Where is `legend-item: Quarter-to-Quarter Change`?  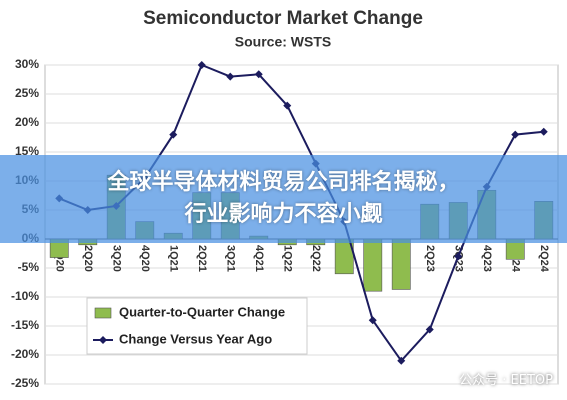
legend-item: Quarter-to-Quarter Change is located at coordinates (189, 311).